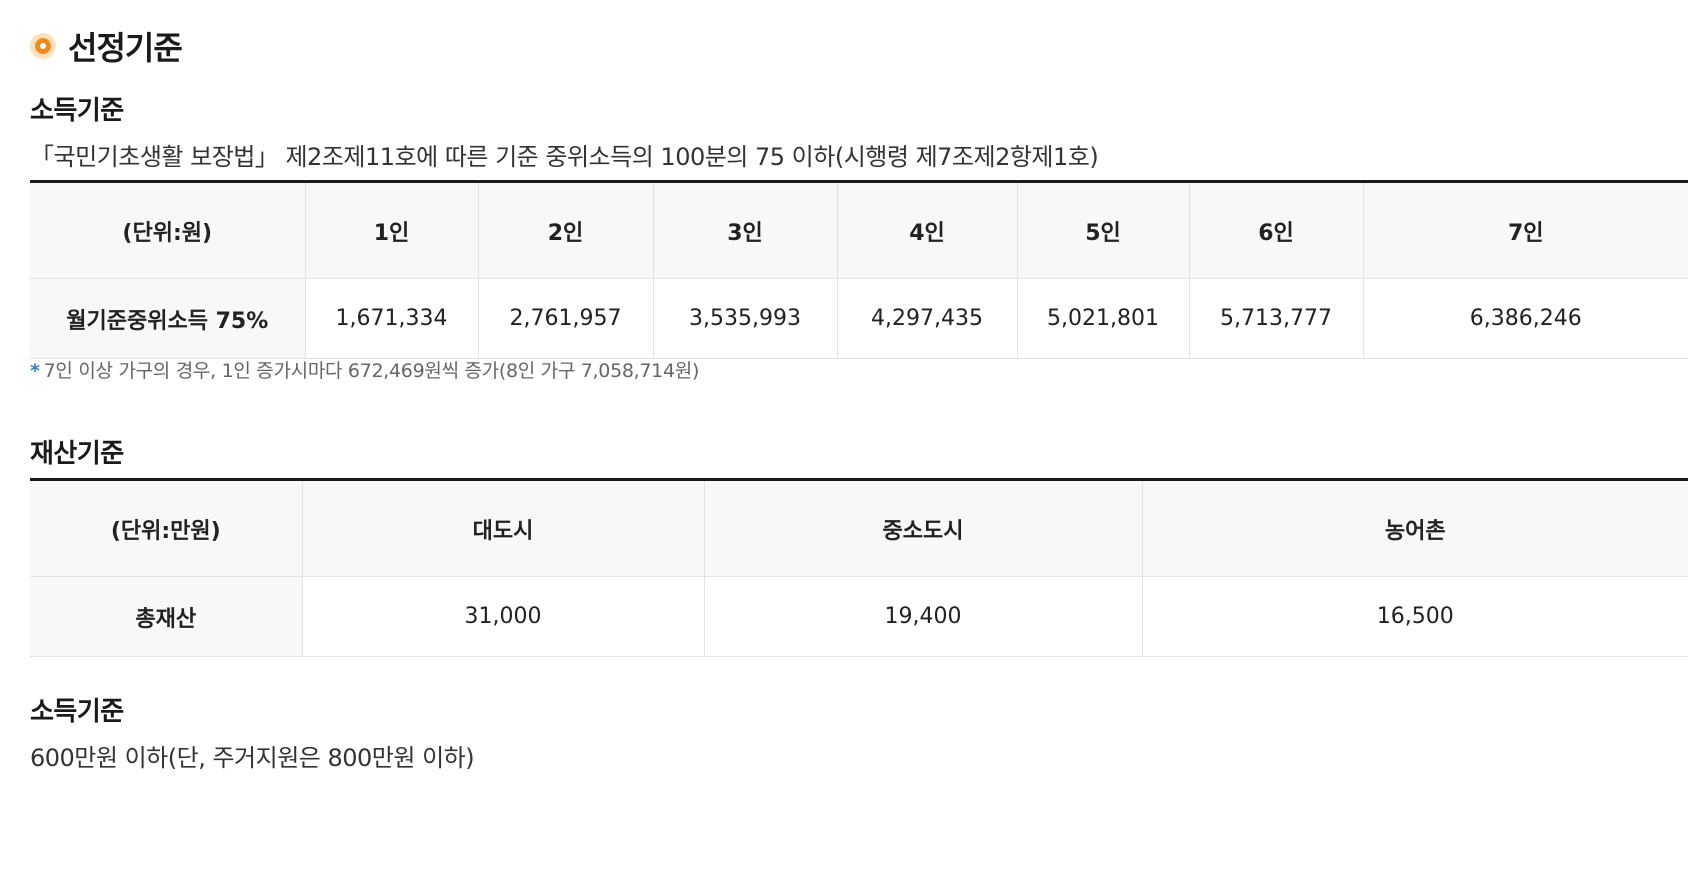 Image resolution: width=1706 pixels, height=875 pixels. Describe the element at coordinates (35, 371) in the screenshot. I see `asterisk-icon: *` at that location.